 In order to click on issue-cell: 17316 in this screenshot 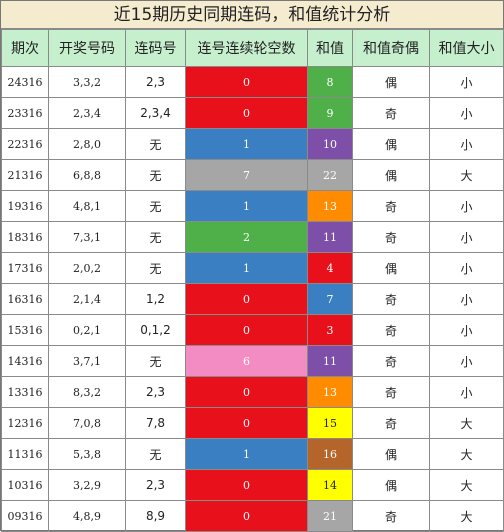, I will do `click(25, 268)`.